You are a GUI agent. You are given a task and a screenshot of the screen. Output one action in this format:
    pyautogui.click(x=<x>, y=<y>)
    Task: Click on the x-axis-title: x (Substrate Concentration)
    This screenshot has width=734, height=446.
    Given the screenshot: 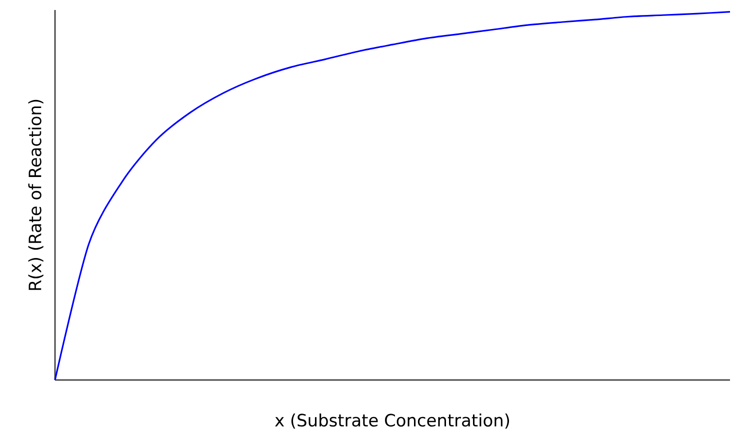 What is the action you would take?
    pyautogui.click(x=392, y=421)
    